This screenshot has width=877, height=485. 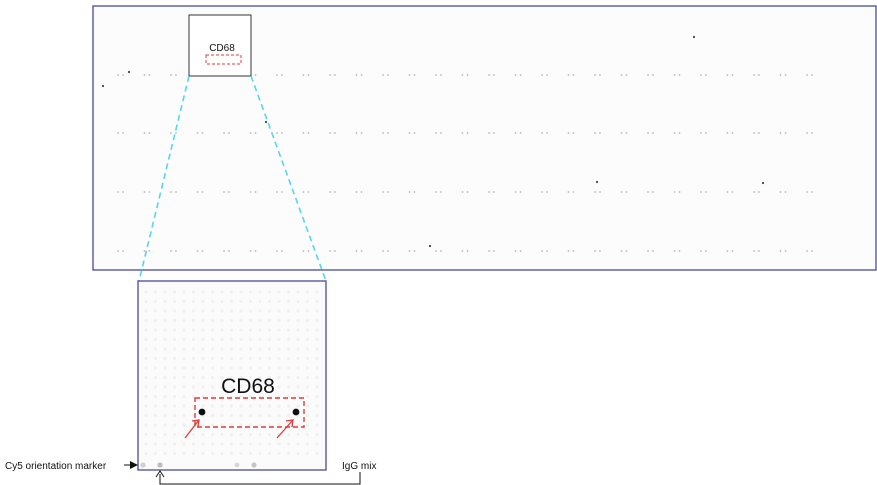 What do you see at coordinates (296, 412) in the screenshot?
I see `positive-spot-right` at bounding box center [296, 412].